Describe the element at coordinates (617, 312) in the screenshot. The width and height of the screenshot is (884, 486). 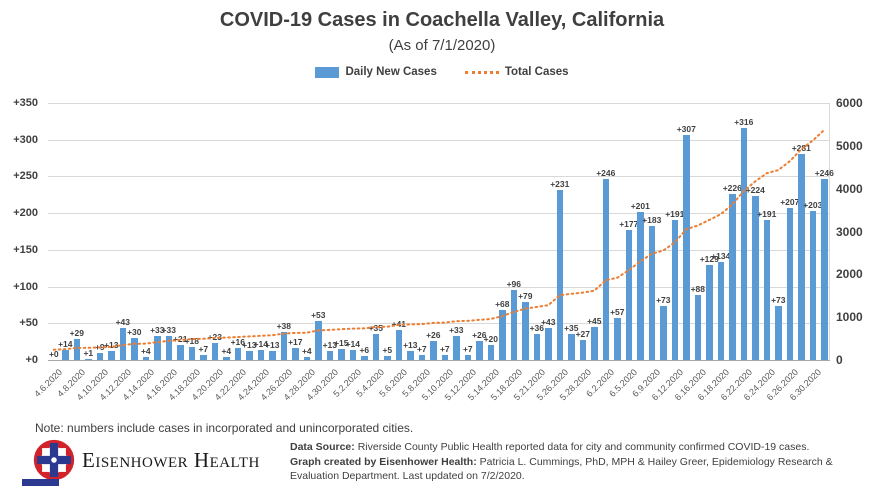
I see `bar-data-label: +57` at that location.